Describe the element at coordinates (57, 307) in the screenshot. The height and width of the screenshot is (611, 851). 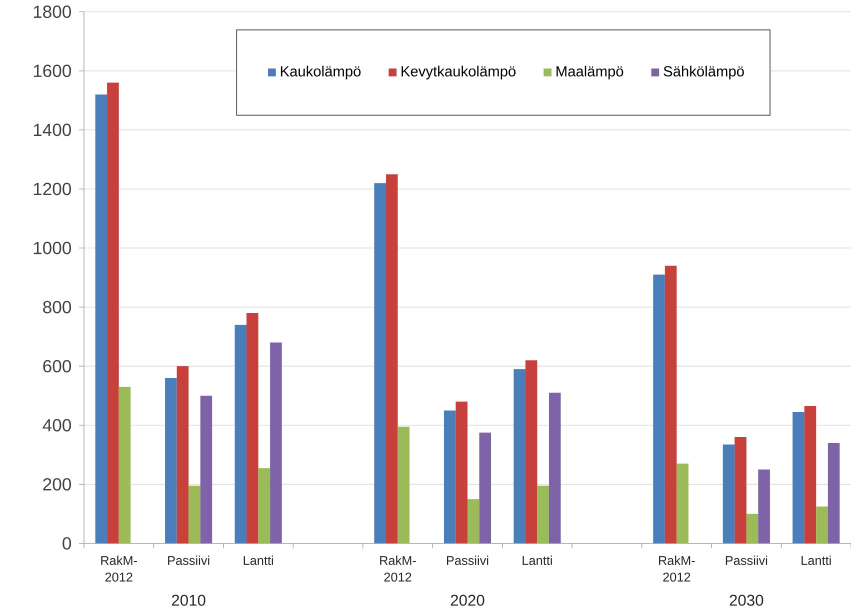
I see `y-tick-label: 800` at that location.